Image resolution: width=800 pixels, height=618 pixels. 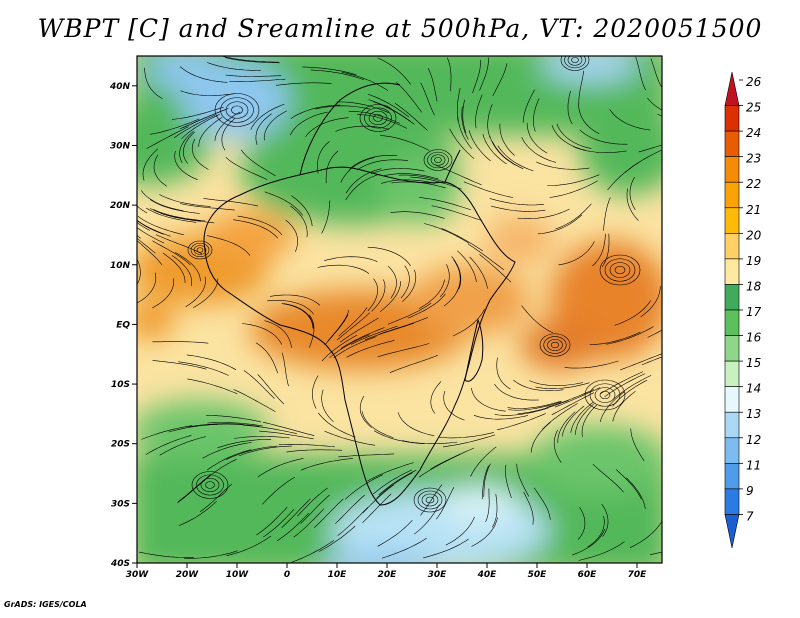 What do you see at coordinates (120, 266) in the screenshot?
I see `lat-tick-label: 10N` at bounding box center [120, 266].